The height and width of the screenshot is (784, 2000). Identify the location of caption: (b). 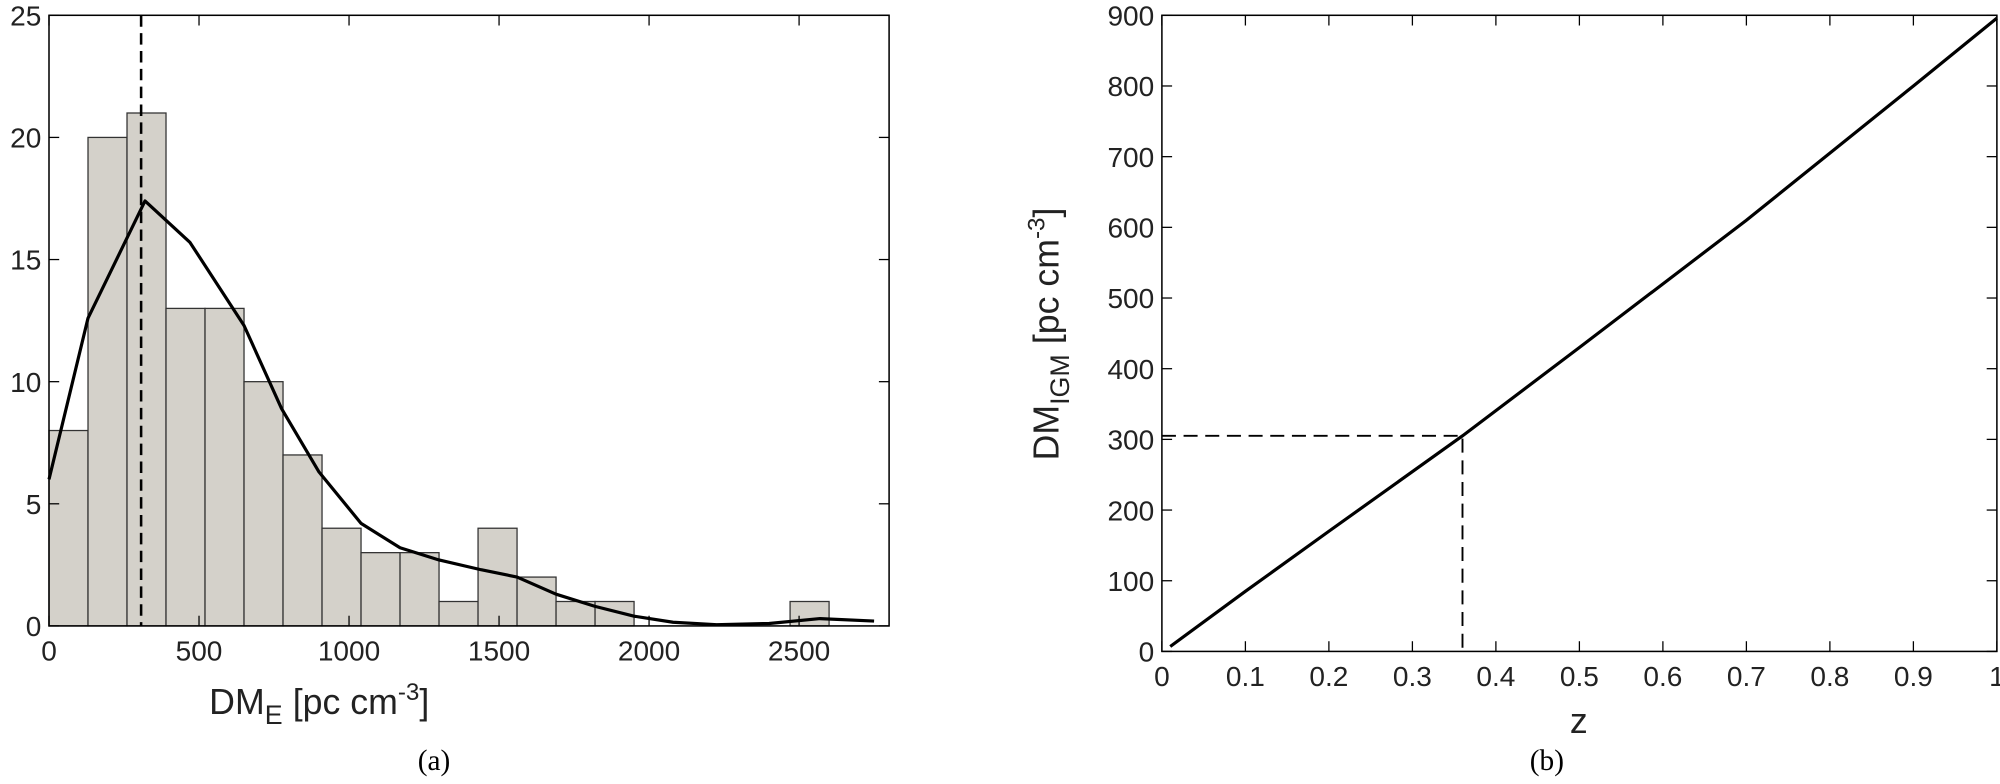
(1547, 761).